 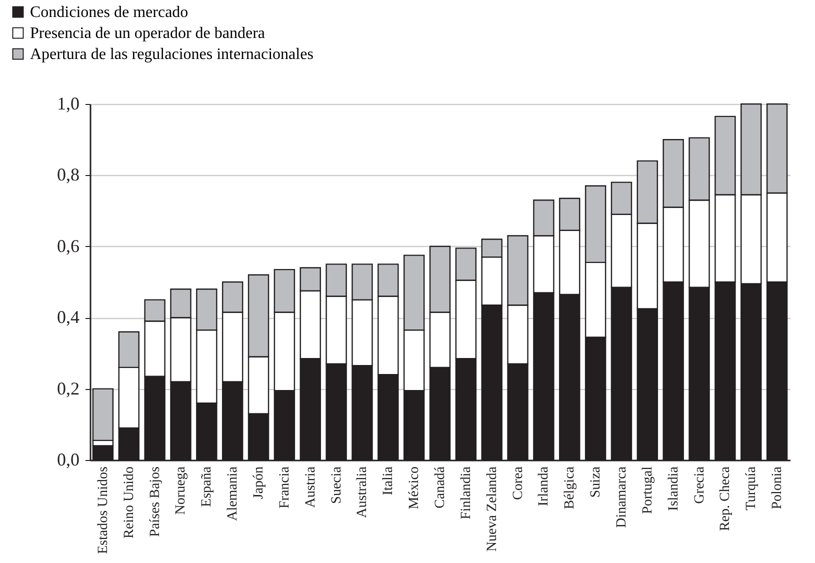 What do you see at coordinates (68, 317) in the screenshot?
I see `y-tick-label: 0,4` at bounding box center [68, 317].